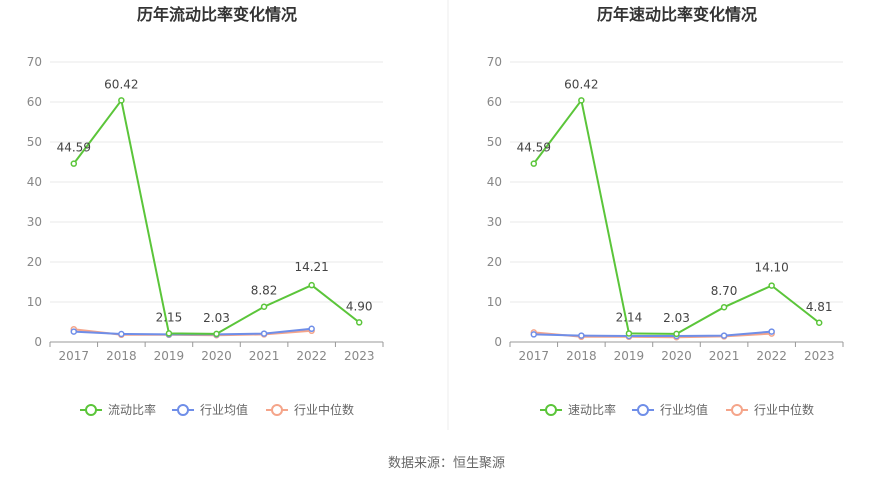 The image size is (893, 481). Describe the element at coordinates (132, 409) in the screenshot. I see `legend-label: 流动比率` at that location.